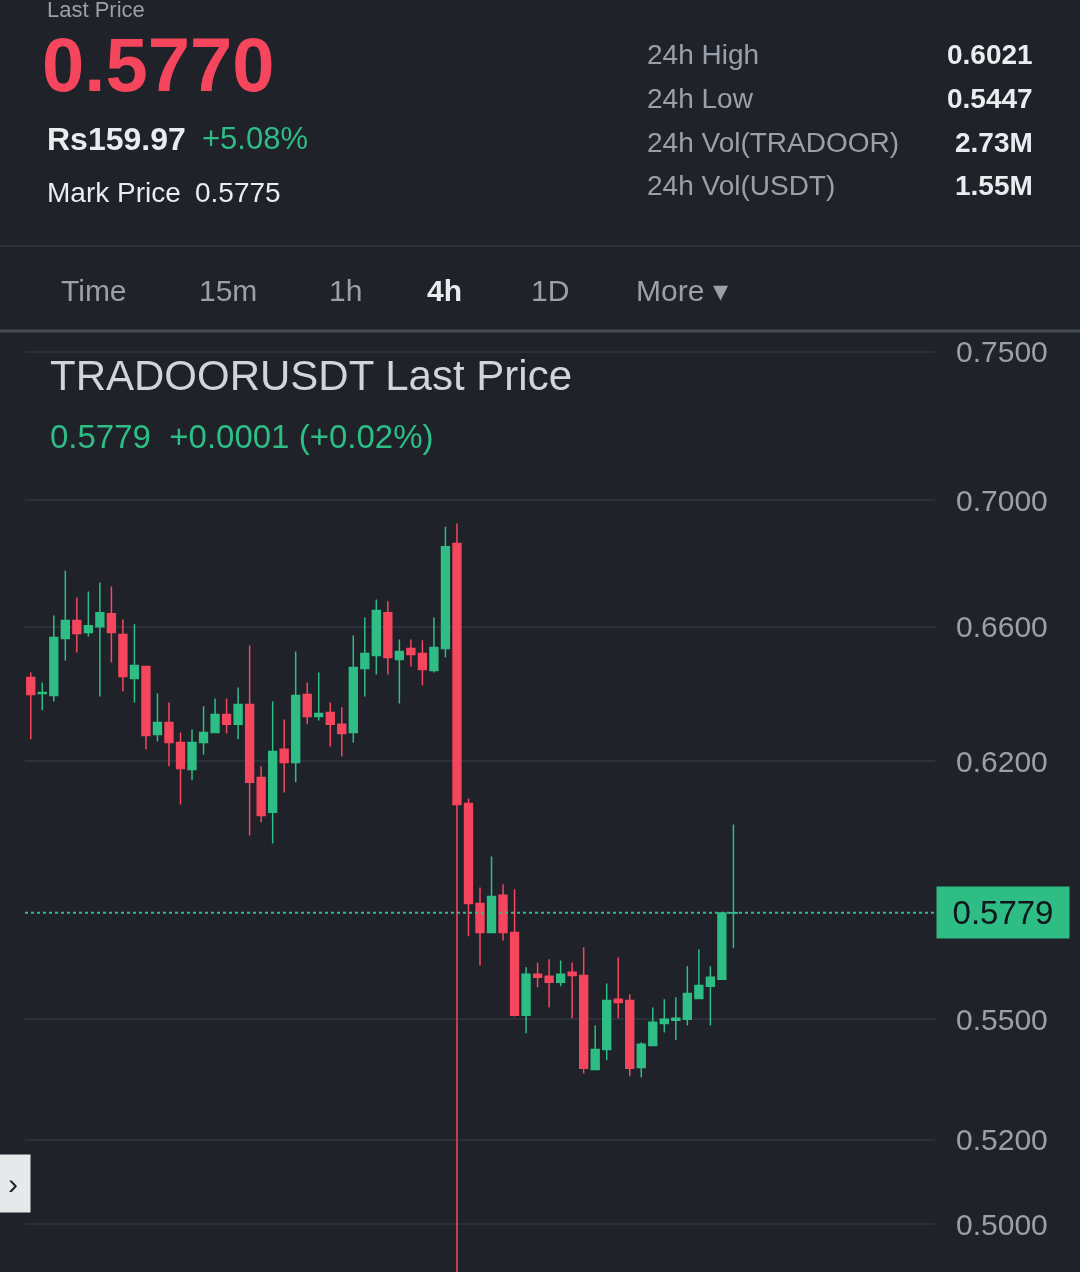 This screenshot has width=1080, height=1272. Describe the element at coordinates (990, 54) in the screenshot. I see `text: 0.6021` at that location.